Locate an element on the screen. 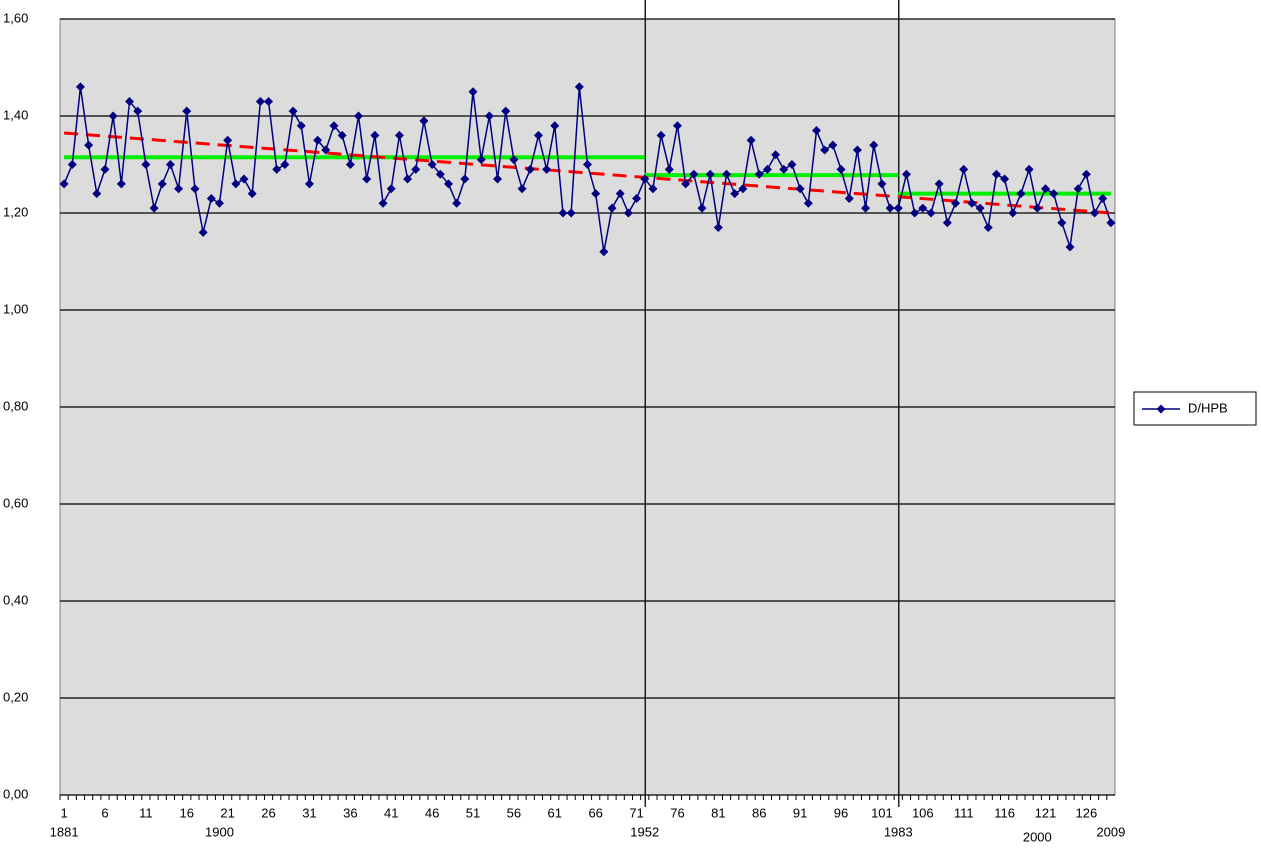 The height and width of the screenshot is (857, 1261). year-label: 2000 is located at coordinates (1037, 836).